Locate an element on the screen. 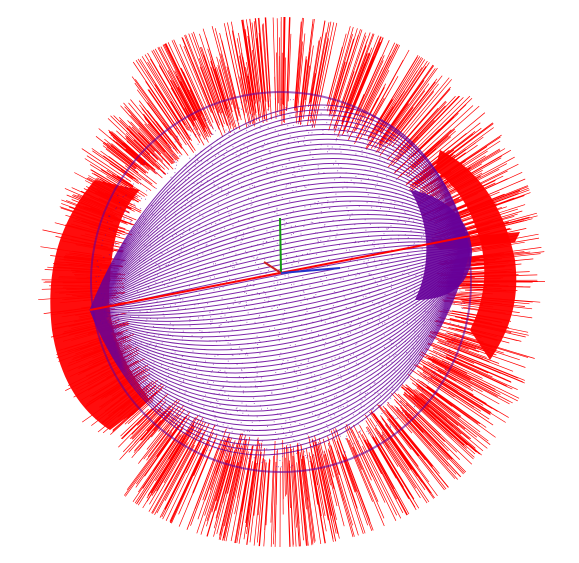 This screenshot has width=579, height=563. right-normal-cluster is located at coordinates (476, 255).